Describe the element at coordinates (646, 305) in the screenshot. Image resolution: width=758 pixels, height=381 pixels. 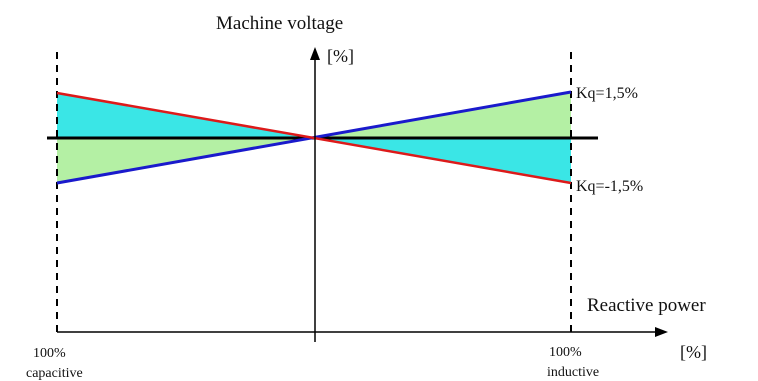
I see `x-axis-title: Reactive power` at that location.